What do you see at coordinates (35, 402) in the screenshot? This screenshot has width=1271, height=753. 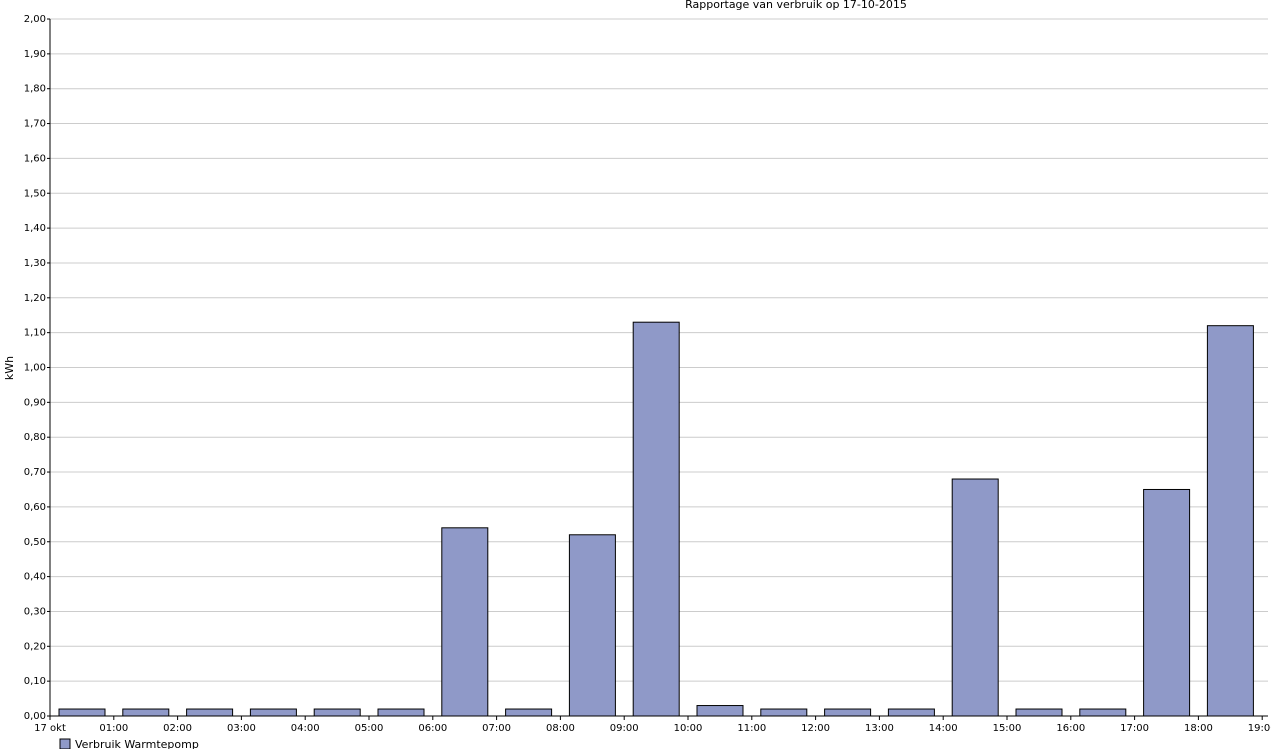 I see `y-tick-label: 0,90` at bounding box center [35, 402].